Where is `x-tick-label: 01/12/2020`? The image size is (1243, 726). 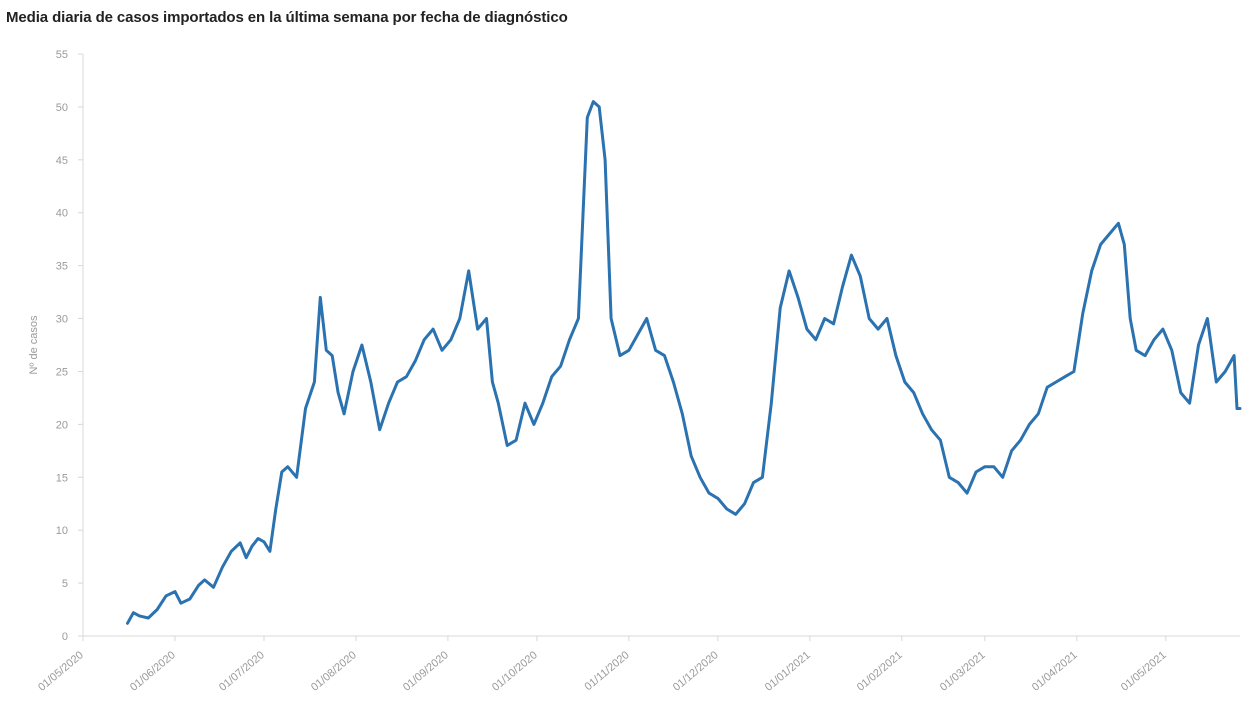 x-tick-label: 01/12/2020 is located at coordinates (696, 671).